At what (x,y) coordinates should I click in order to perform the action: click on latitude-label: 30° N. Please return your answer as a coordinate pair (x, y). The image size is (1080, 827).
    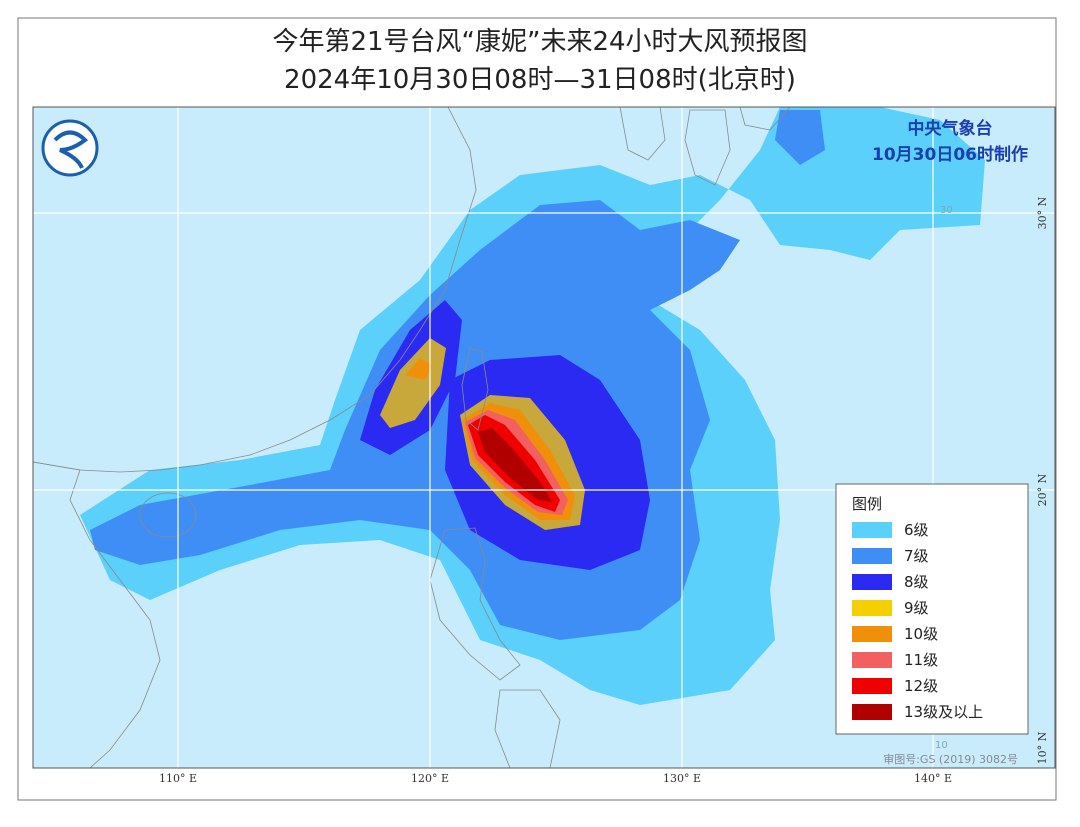
    Looking at the image, I should click on (1042, 212).